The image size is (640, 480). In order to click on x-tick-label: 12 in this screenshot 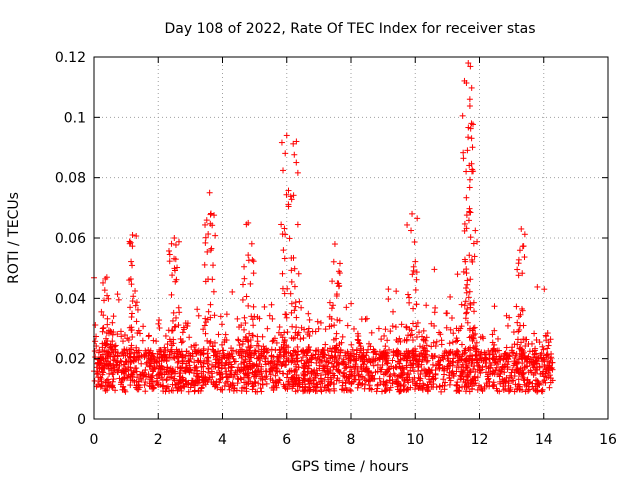, I will do `click(480, 440)`.